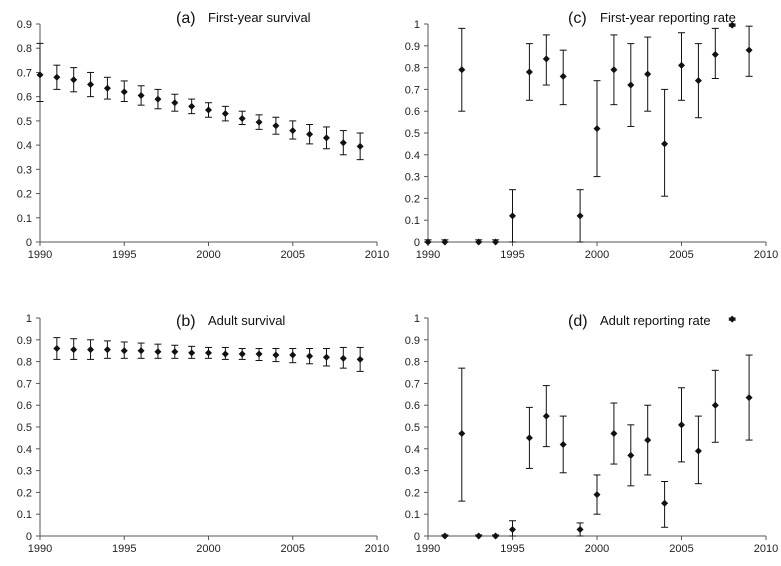 This screenshot has height=566, width=781. Describe the element at coordinates (412, 199) in the screenshot. I see `y-tick-label: 0.2` at that location.